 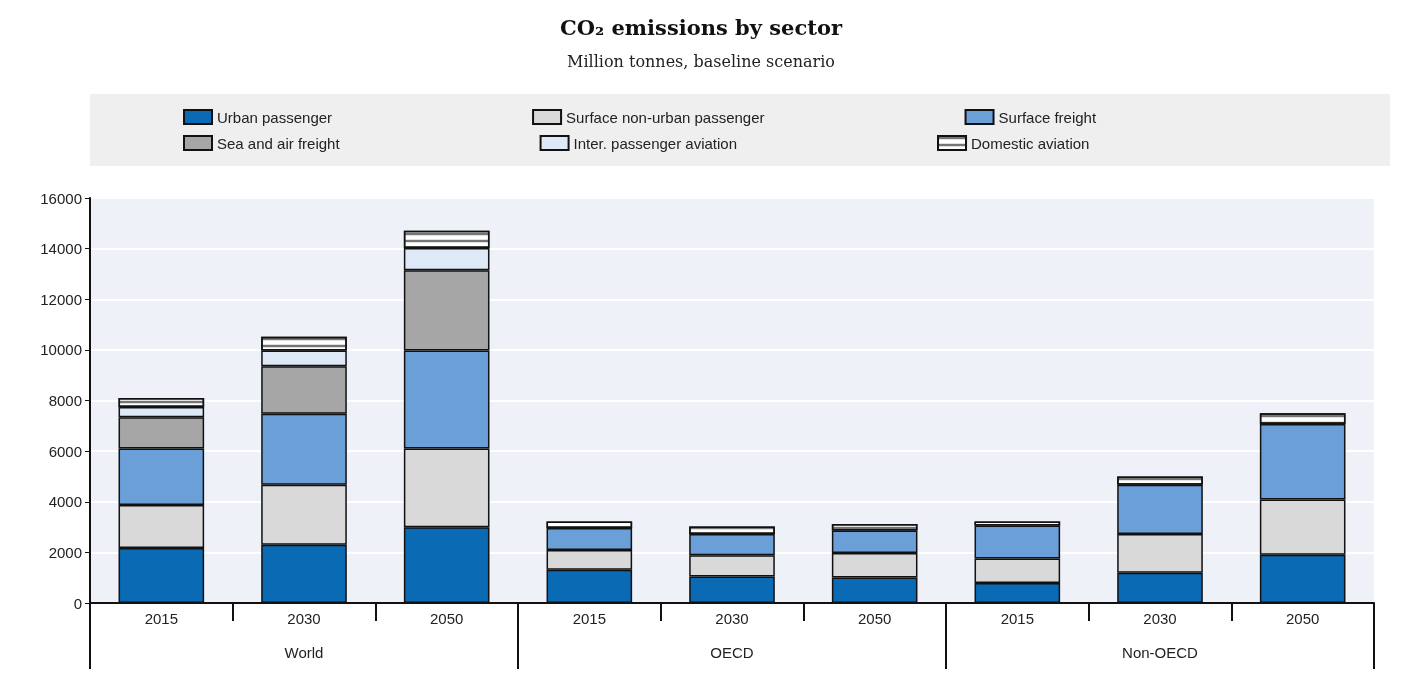 I want to click on y-tick-label: 0, so click(x=77, y=603).